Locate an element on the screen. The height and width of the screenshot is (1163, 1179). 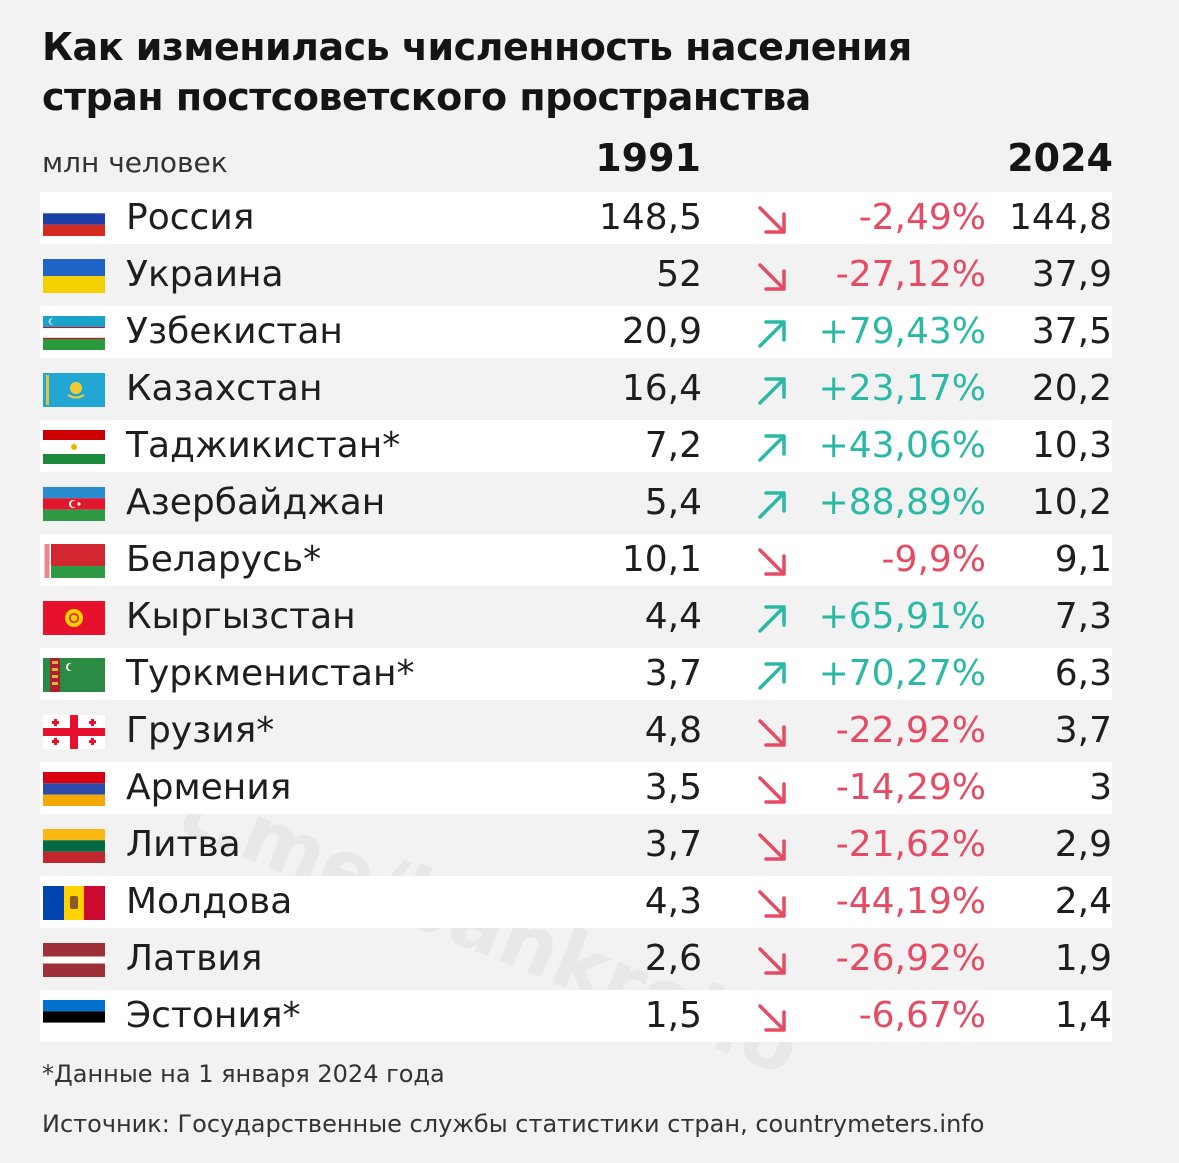
column-header-1991: 1991 is located at coordinates (648, 158).